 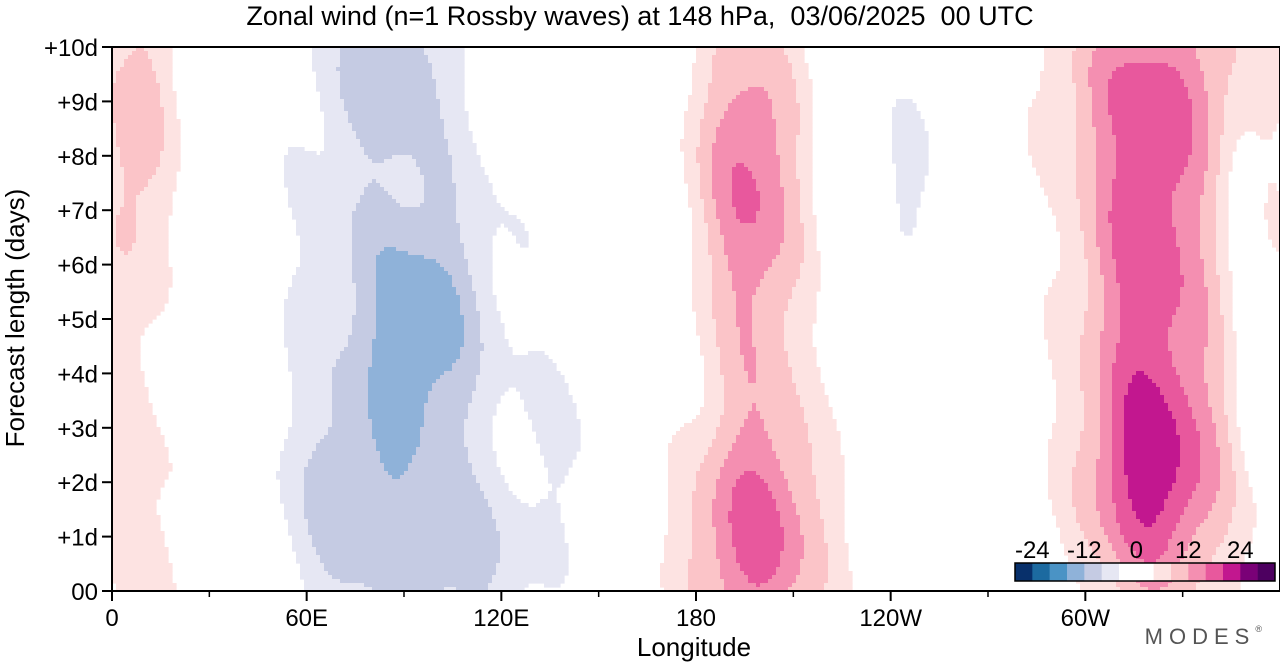 I want to click on y-tick-label: +8d, so click(x=77, y=157).